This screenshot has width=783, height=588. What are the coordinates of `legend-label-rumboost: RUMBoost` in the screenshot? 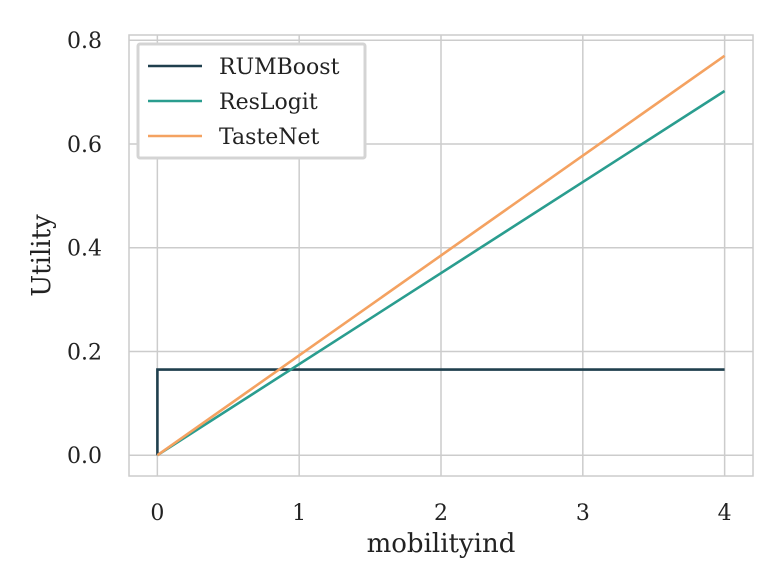 It's located at (279, 67).